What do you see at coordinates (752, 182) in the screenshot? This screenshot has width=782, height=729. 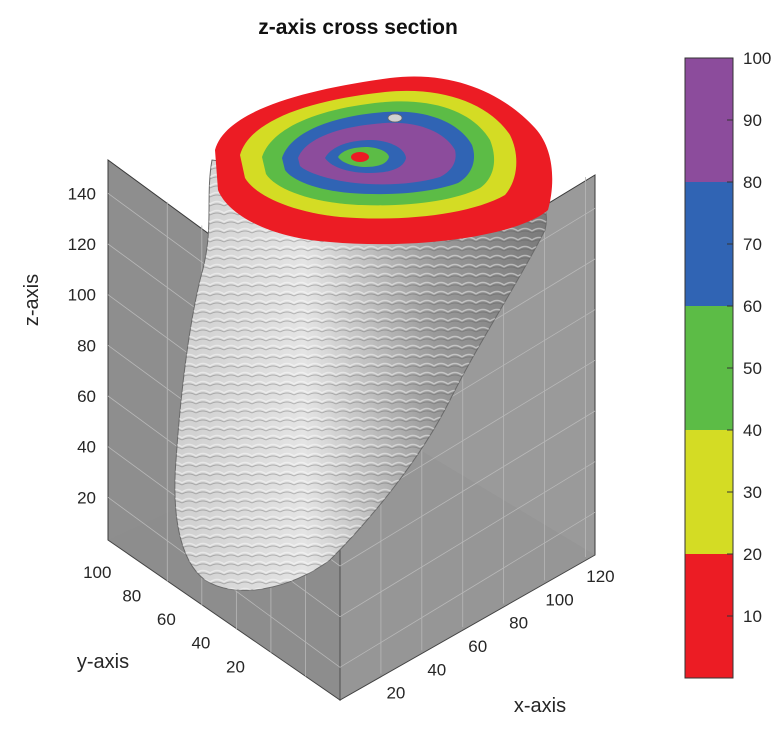 I see `colorbar-tick-label: 80` at bounding box center [752, 182].